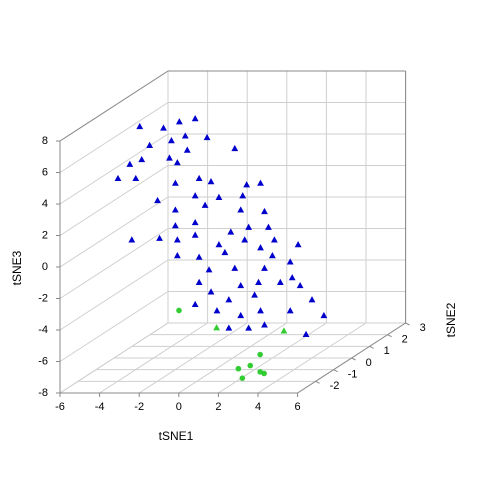 The width and height of the screenshot is (480, 480). I want to click on x-tick-label: 2, so click(218, 407).